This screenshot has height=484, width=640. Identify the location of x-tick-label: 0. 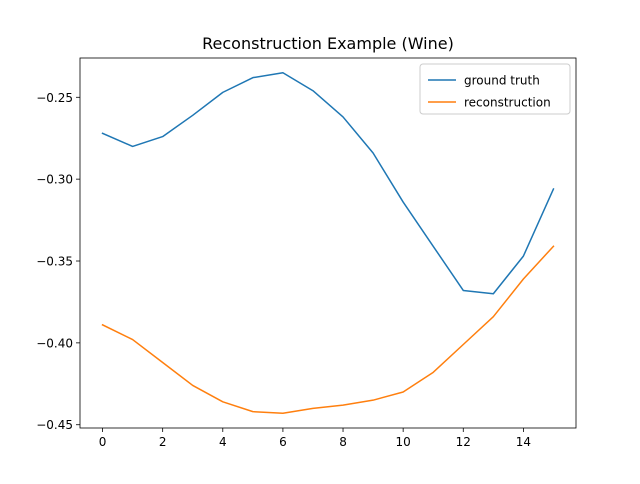
(103, 442).